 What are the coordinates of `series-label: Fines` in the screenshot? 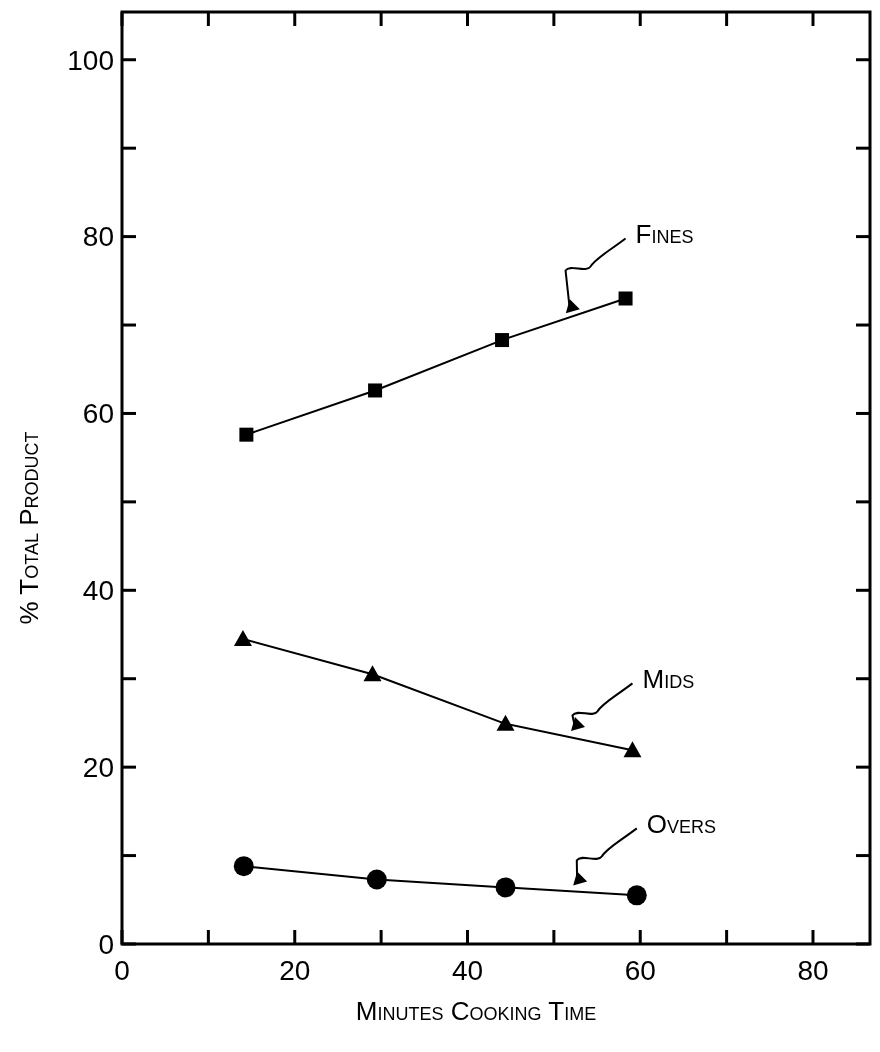 It's located at (664, 234).